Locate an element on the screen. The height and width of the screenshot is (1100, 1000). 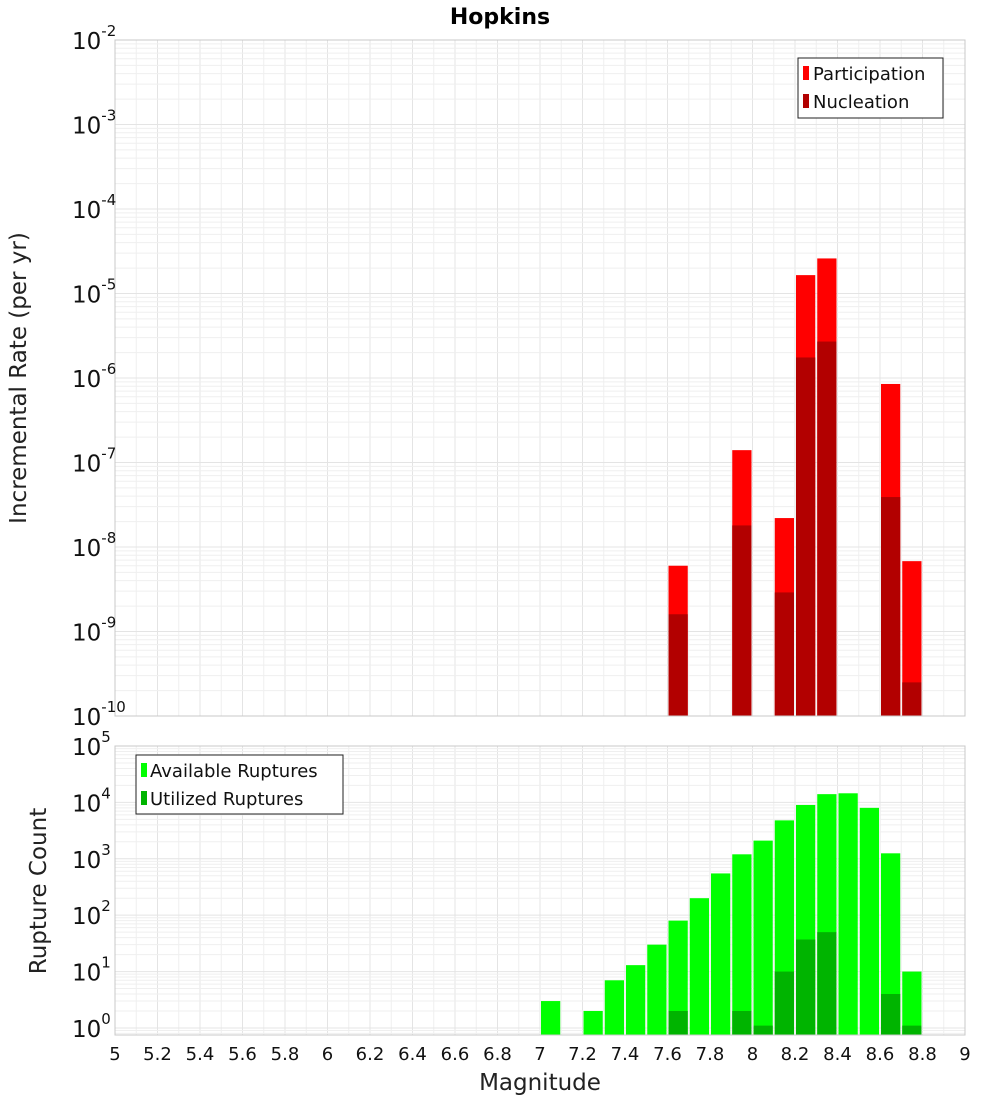
top-y-tick-label: 10⁻³ is located at coordinates (94, 123).